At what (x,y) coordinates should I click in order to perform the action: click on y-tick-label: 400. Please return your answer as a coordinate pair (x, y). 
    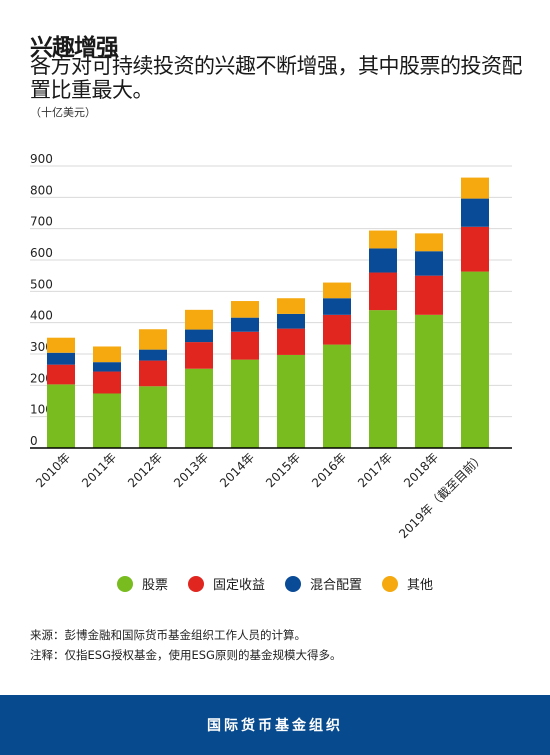
    Looking at the image, I should click on (41, 316).